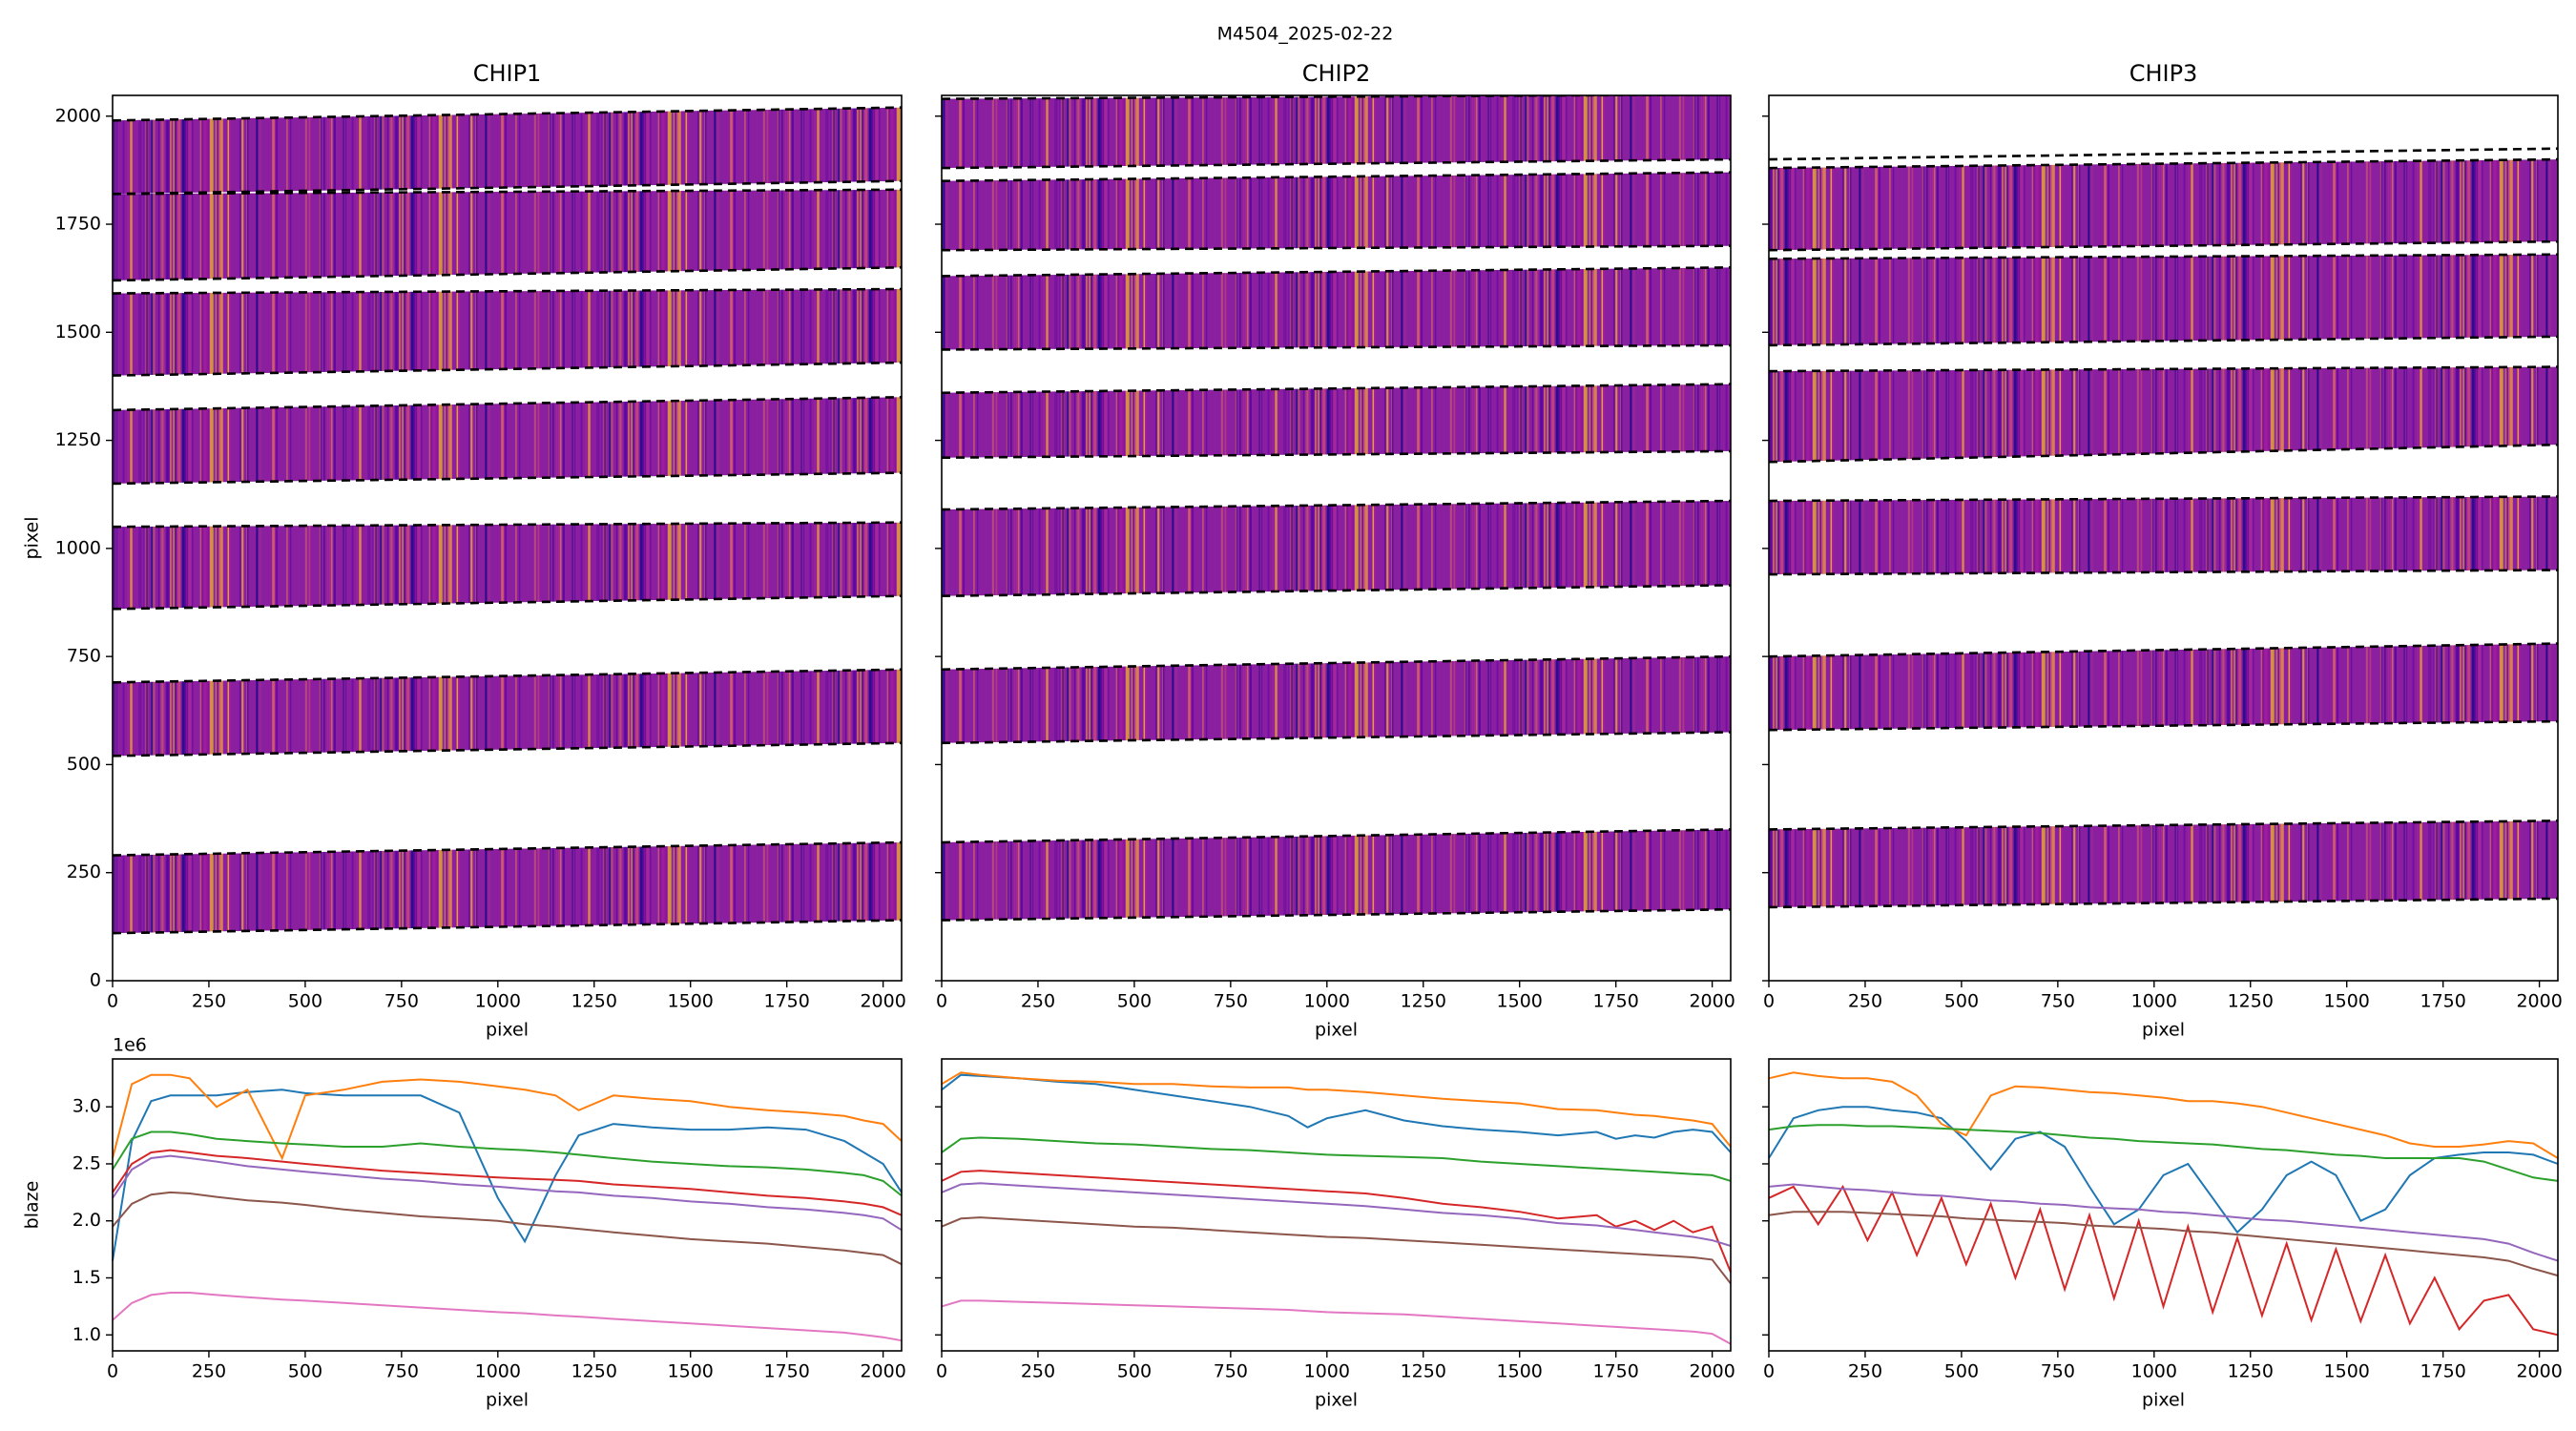 The image size is (2576, 1431). What do you see at coordinates (1231, 1001) in the screenshot?
I see `x-tick-label: 750` at bounding box center [1231, 1001].